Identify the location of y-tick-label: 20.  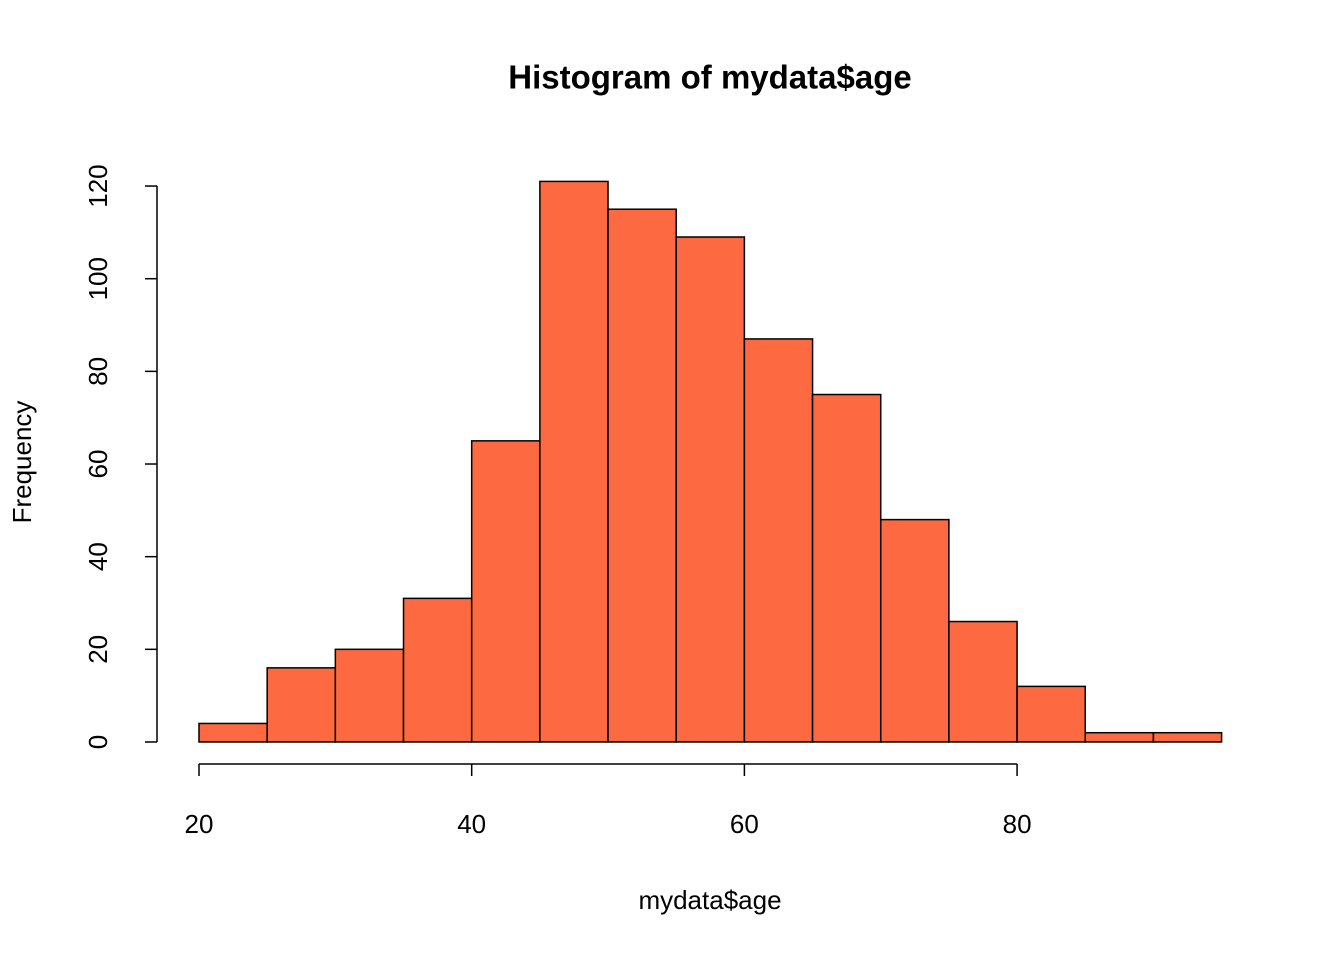
(98, 649).